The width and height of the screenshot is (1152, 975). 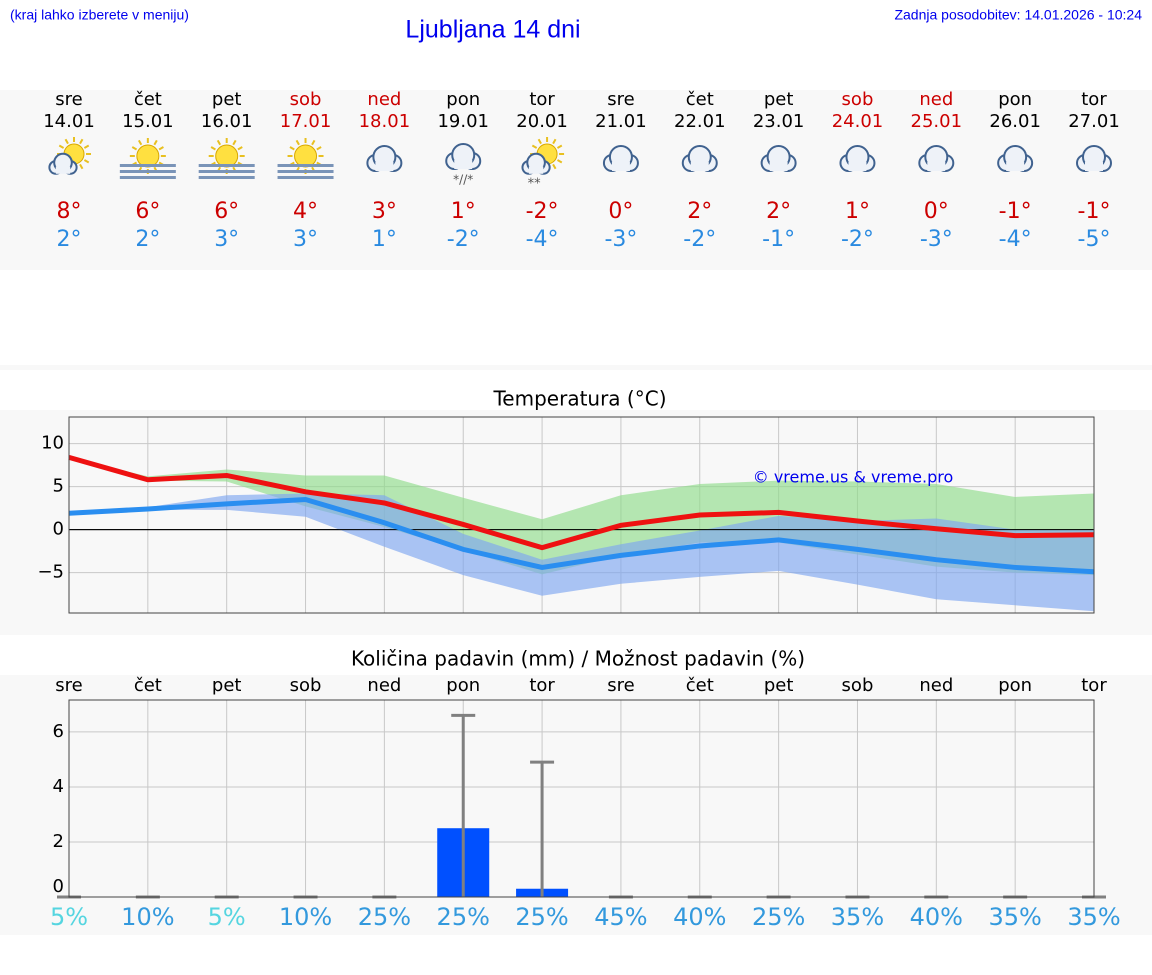 I want to click on last-update: Zadnja posodobitev: 14.01.2026 - 10:24, so click(x=1018, y=15).